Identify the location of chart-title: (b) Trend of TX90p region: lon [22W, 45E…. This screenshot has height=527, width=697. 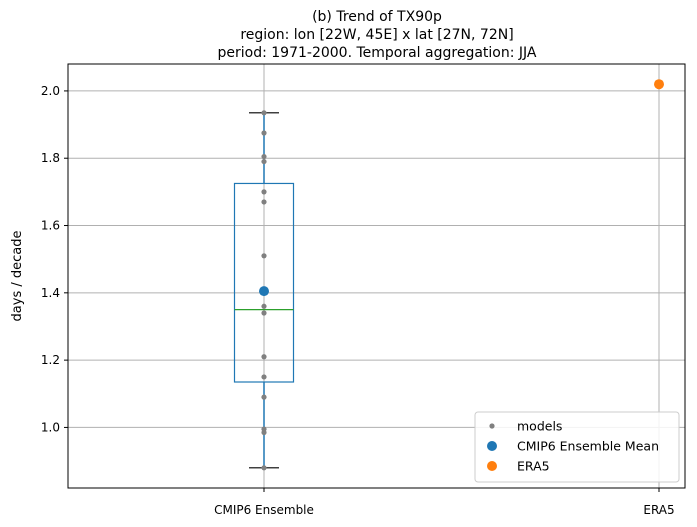
(377, 35).